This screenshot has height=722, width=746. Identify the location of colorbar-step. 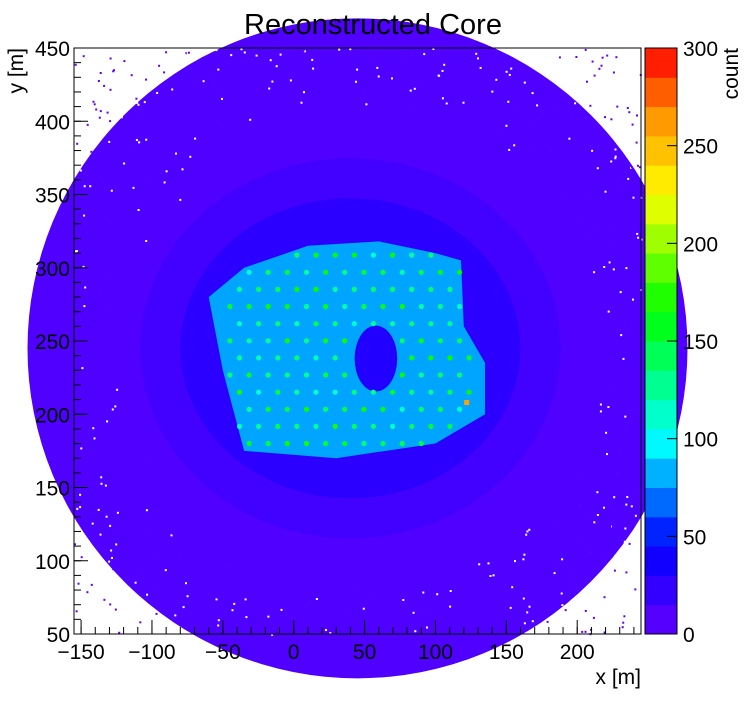
(661, 414).